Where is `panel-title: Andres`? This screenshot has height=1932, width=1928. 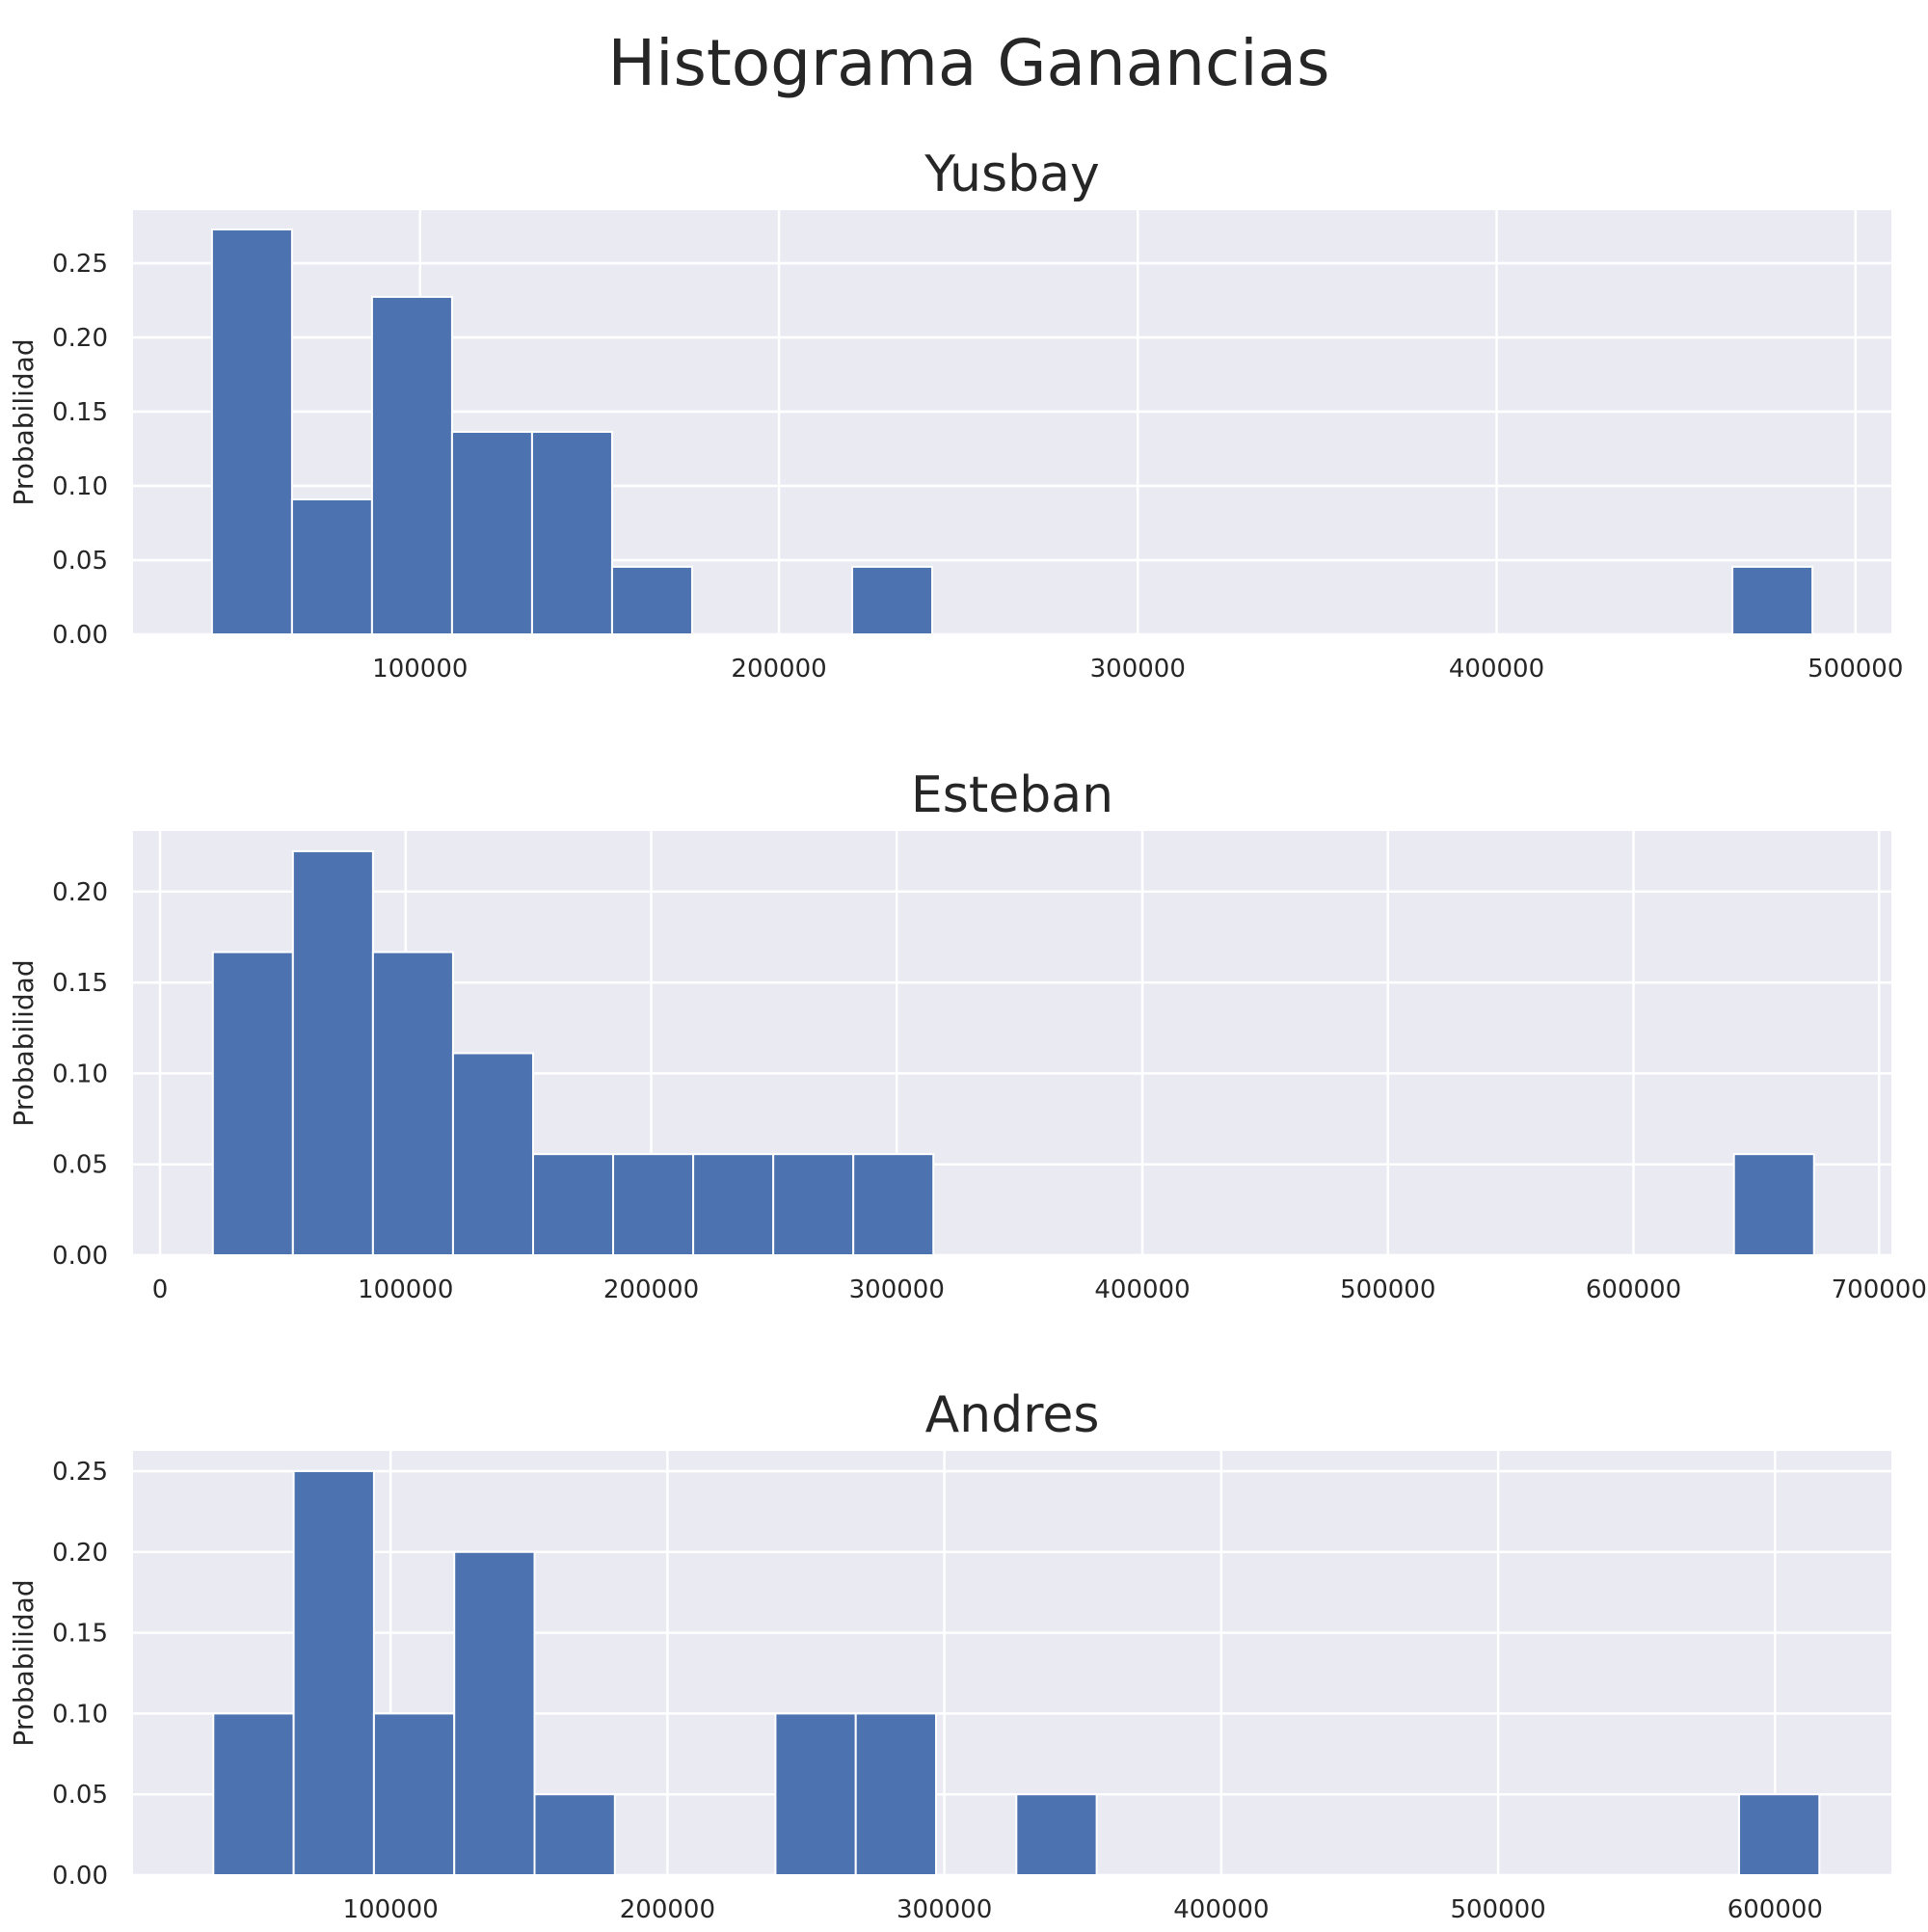 panel-title: Andres is located at coordinates (1012, 1415).